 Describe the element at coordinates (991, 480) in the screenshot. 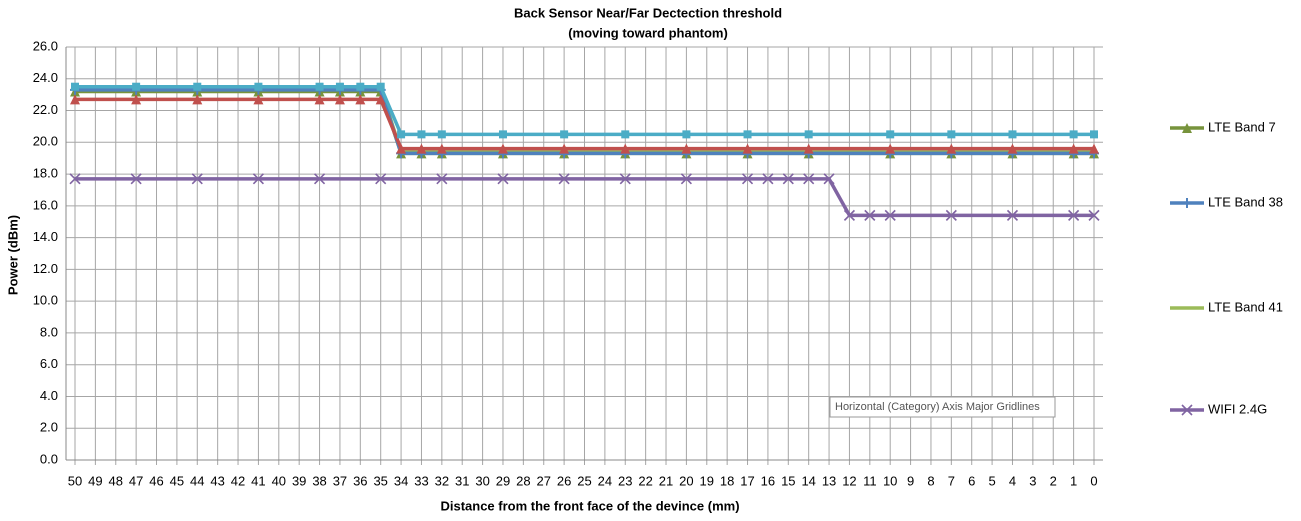

I see `x-tick-label: 5` at that location.